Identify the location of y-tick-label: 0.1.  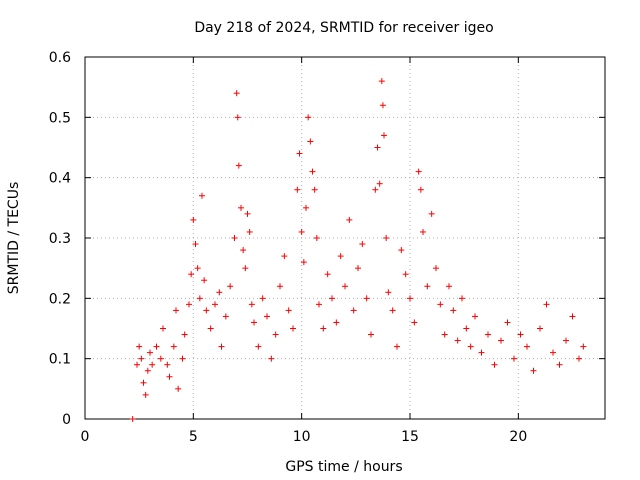
(60, 360).